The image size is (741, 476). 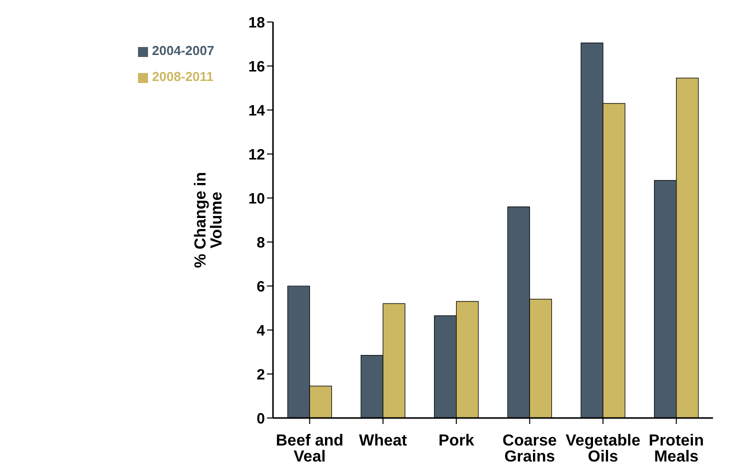 What do you see at coordinates (256, 23) in the screenshot?
I see `y-tick-label: 18` at bounding box center [256, 23].